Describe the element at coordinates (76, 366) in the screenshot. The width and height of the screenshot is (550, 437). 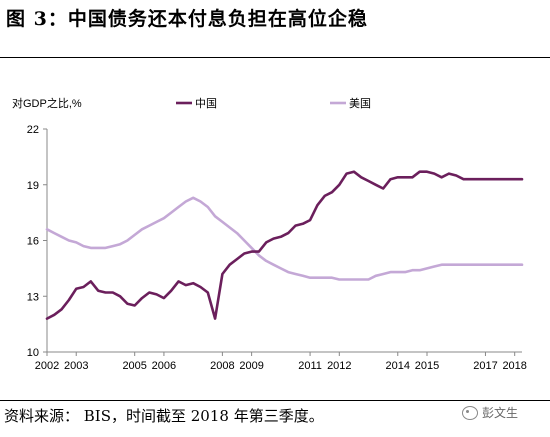
I see `x-tick-label: 2003` at that location.